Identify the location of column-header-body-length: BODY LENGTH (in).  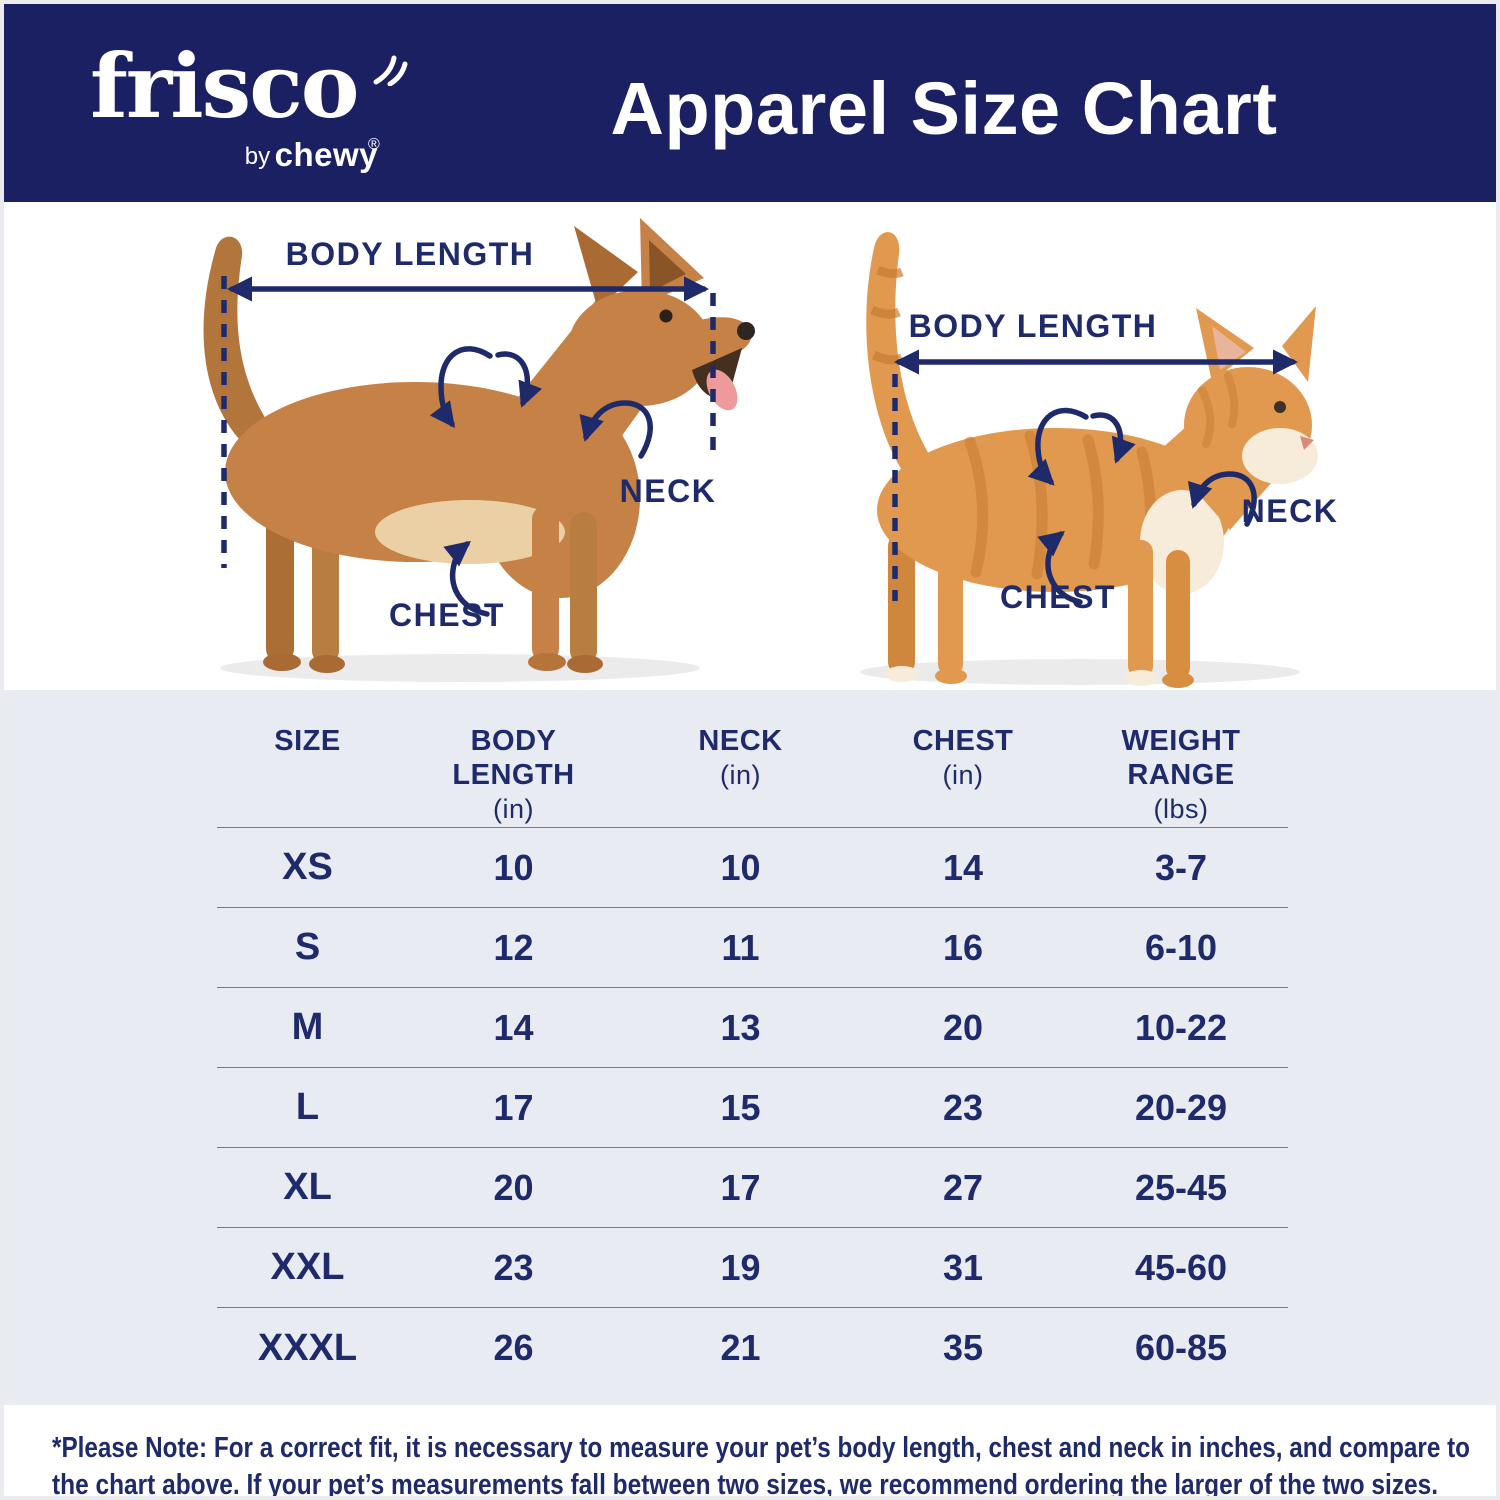
(513, 774).